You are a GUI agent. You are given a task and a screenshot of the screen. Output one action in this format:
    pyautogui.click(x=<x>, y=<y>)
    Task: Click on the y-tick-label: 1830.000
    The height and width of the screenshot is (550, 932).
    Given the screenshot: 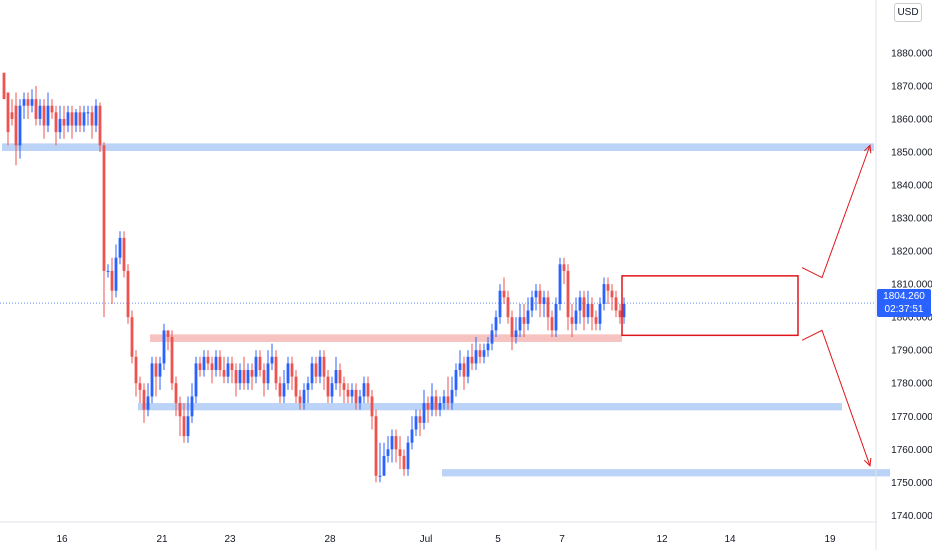 What is the action you would take?
    pyautogui.click(x=911, y=219)
    